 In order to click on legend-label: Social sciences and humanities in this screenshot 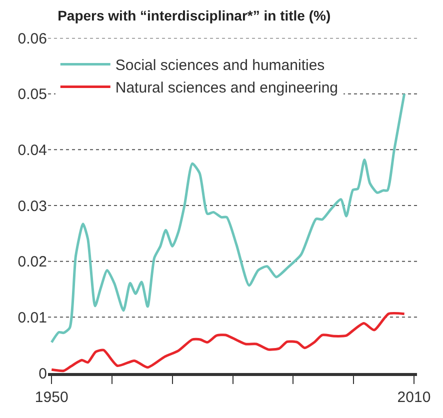, I will do `click(220, 65)`.